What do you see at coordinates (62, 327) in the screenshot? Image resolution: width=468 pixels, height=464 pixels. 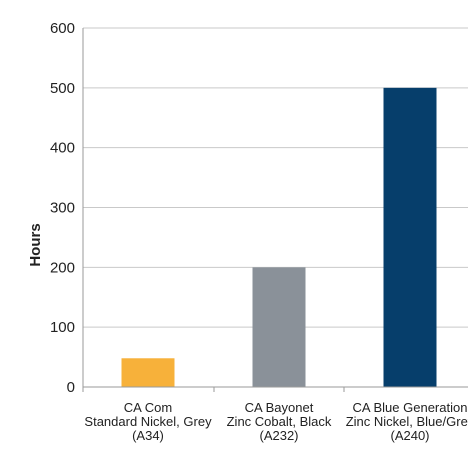 I see `y-tick-label: 100` at bounding box center [62, 327].